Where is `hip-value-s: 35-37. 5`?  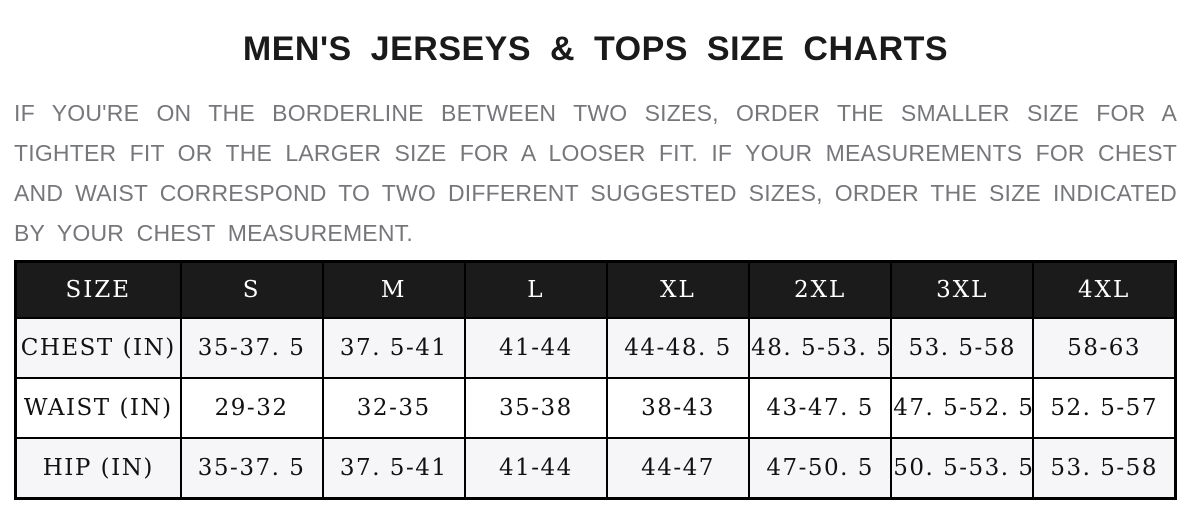
hip-value-s: 35-37. 5 is located at coordinates (251, 468).